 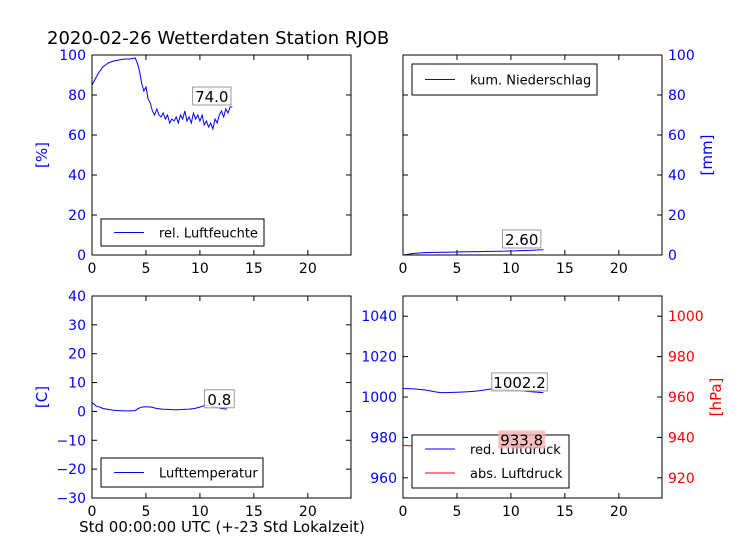 What do you see at coordinates (77, 326) in the screenshot?
I see `y-tick-label: 30` at bounding box center [77, 326].